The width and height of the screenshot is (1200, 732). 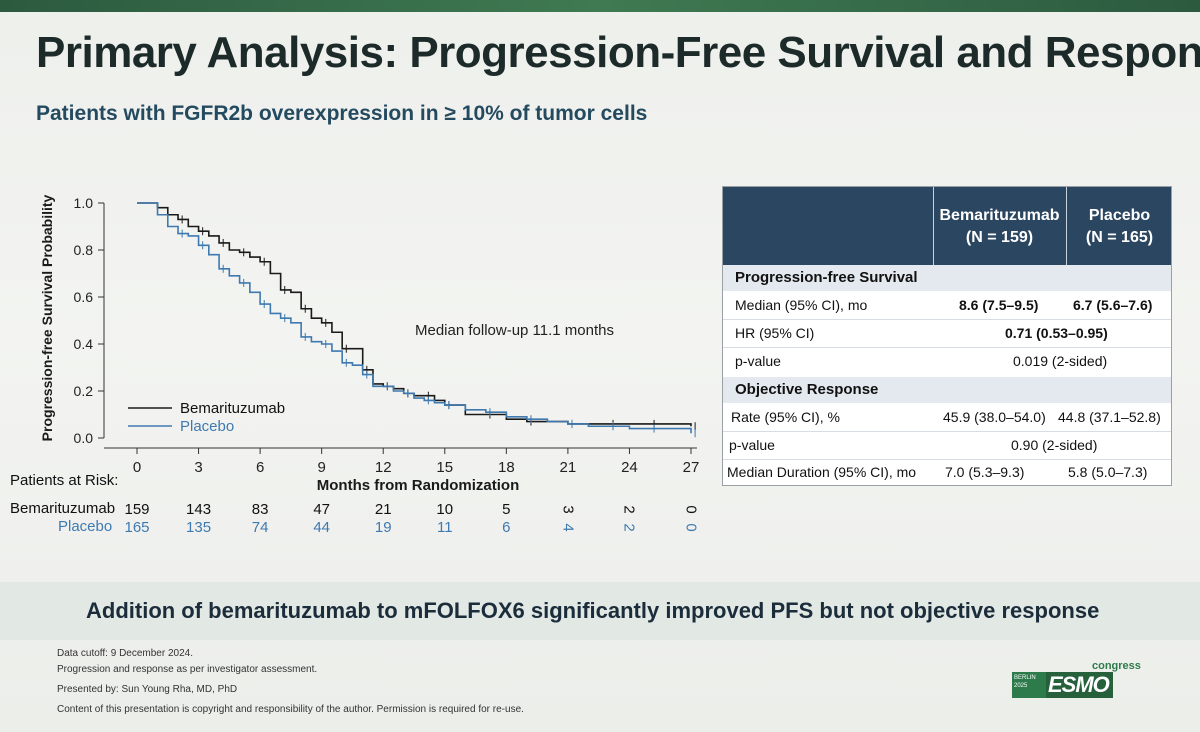 I want to click on x-axis-title: Months from Randomization, so click(x=418, y=485).